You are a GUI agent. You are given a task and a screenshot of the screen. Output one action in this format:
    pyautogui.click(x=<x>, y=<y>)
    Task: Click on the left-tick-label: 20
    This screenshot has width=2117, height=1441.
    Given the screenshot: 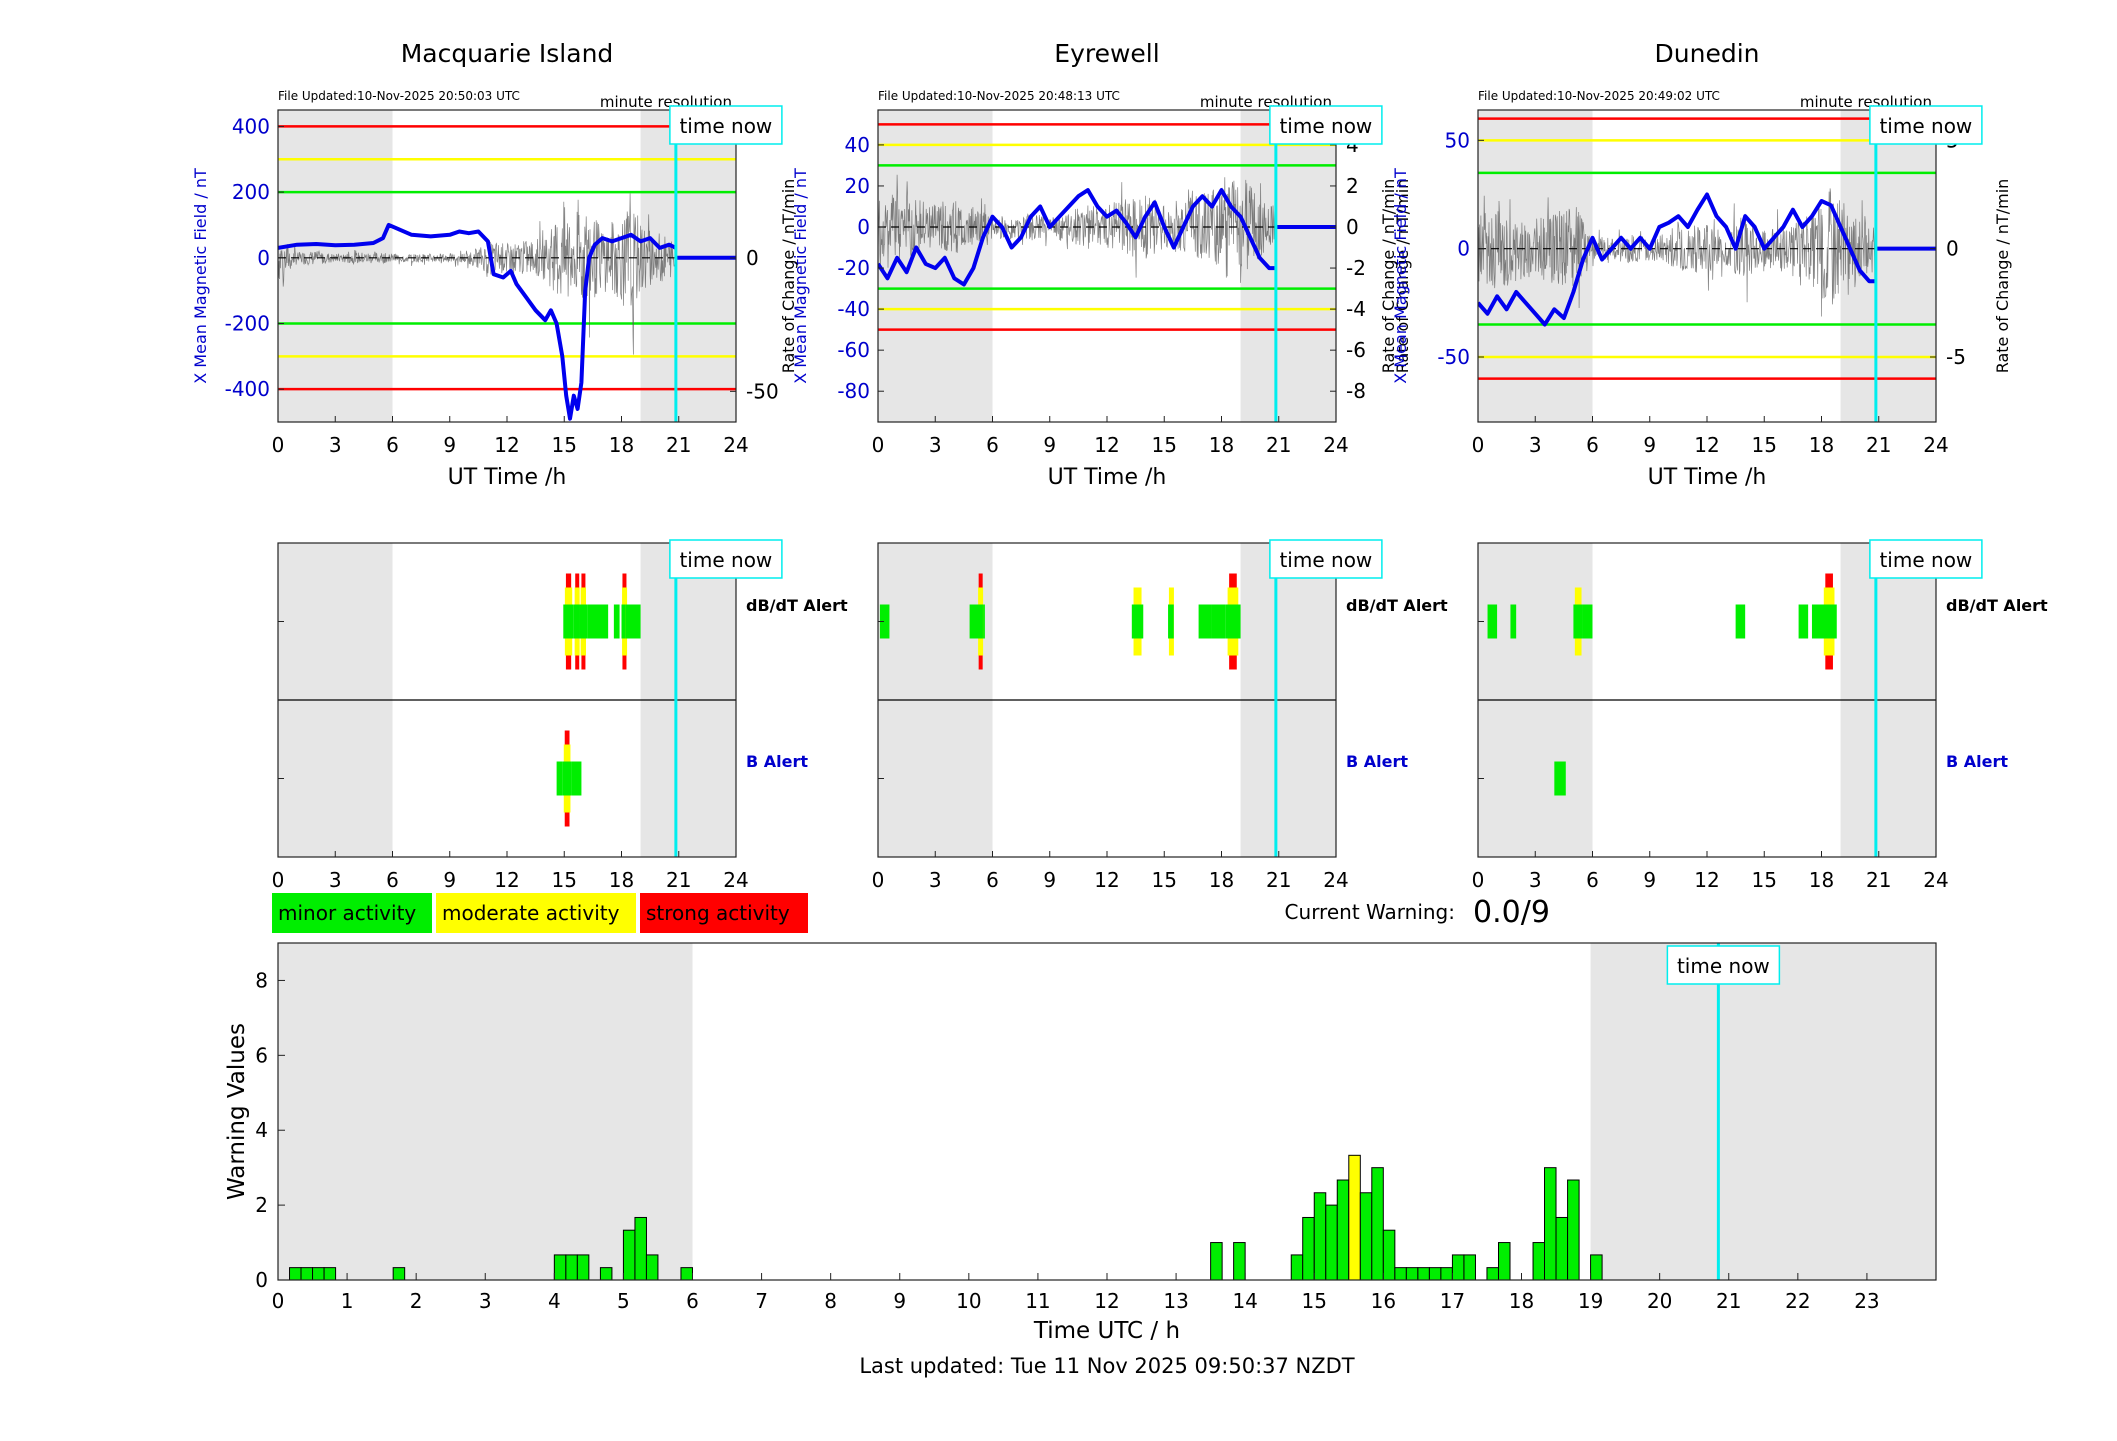 What is the action you would take?
    pyautogui.click(x=857, y=186)
    